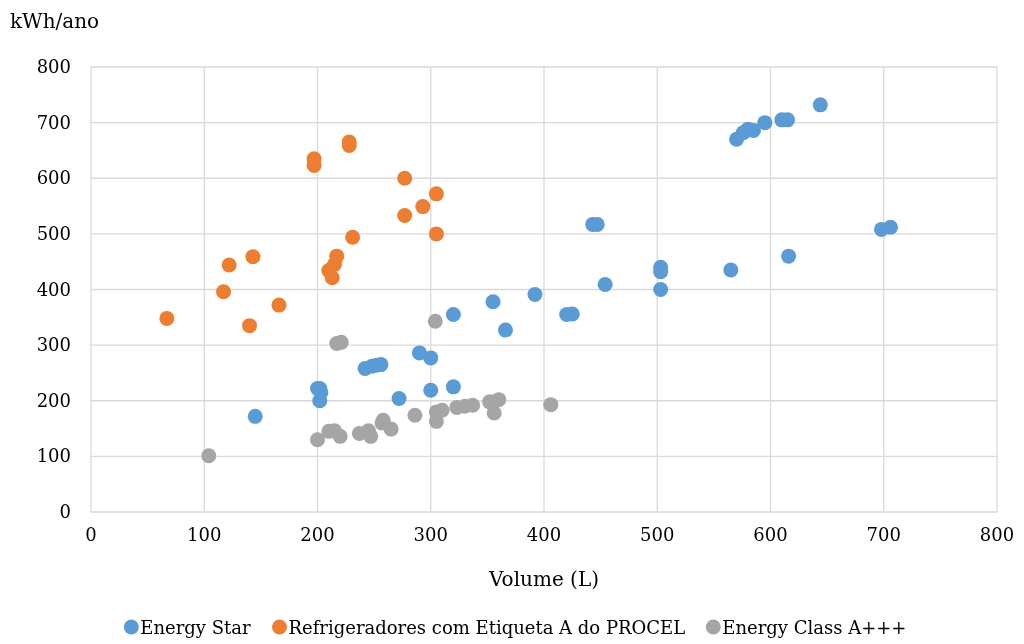 The height and width of the screenshot is (644, 1024). Describe the element at coordinates (487, 627) in the screenshot. I see `legend-label: Refrigeradores com Etiqueta A do PROCEL` at that location.